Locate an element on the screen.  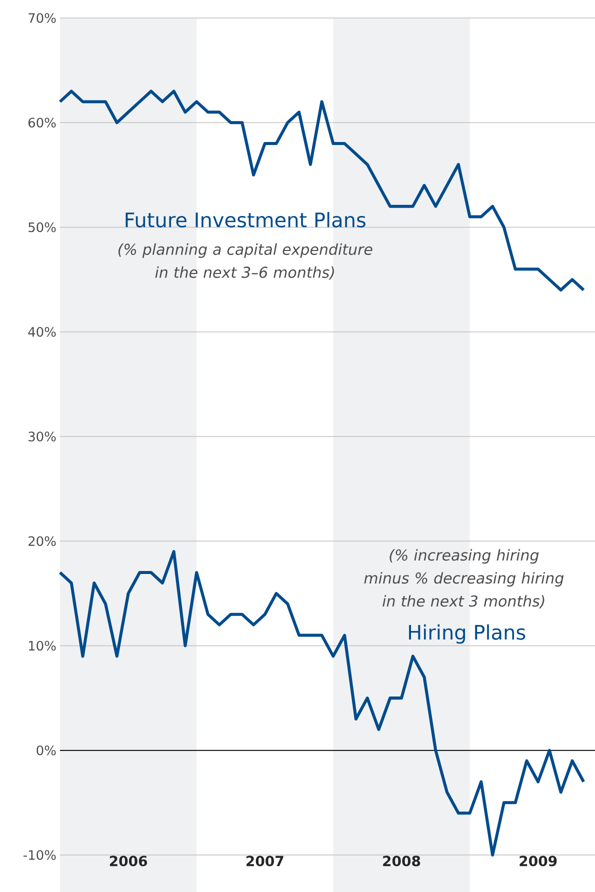
y-tick-label: 50% is located at coordinates (42, 227).